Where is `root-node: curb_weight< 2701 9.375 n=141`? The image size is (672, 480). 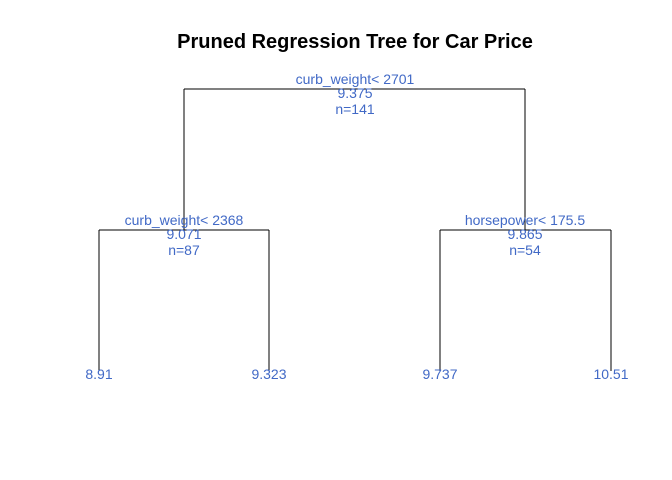 root-node: curb_weight< 2701 9.375 n=141 is located at coordinates (355, 94).